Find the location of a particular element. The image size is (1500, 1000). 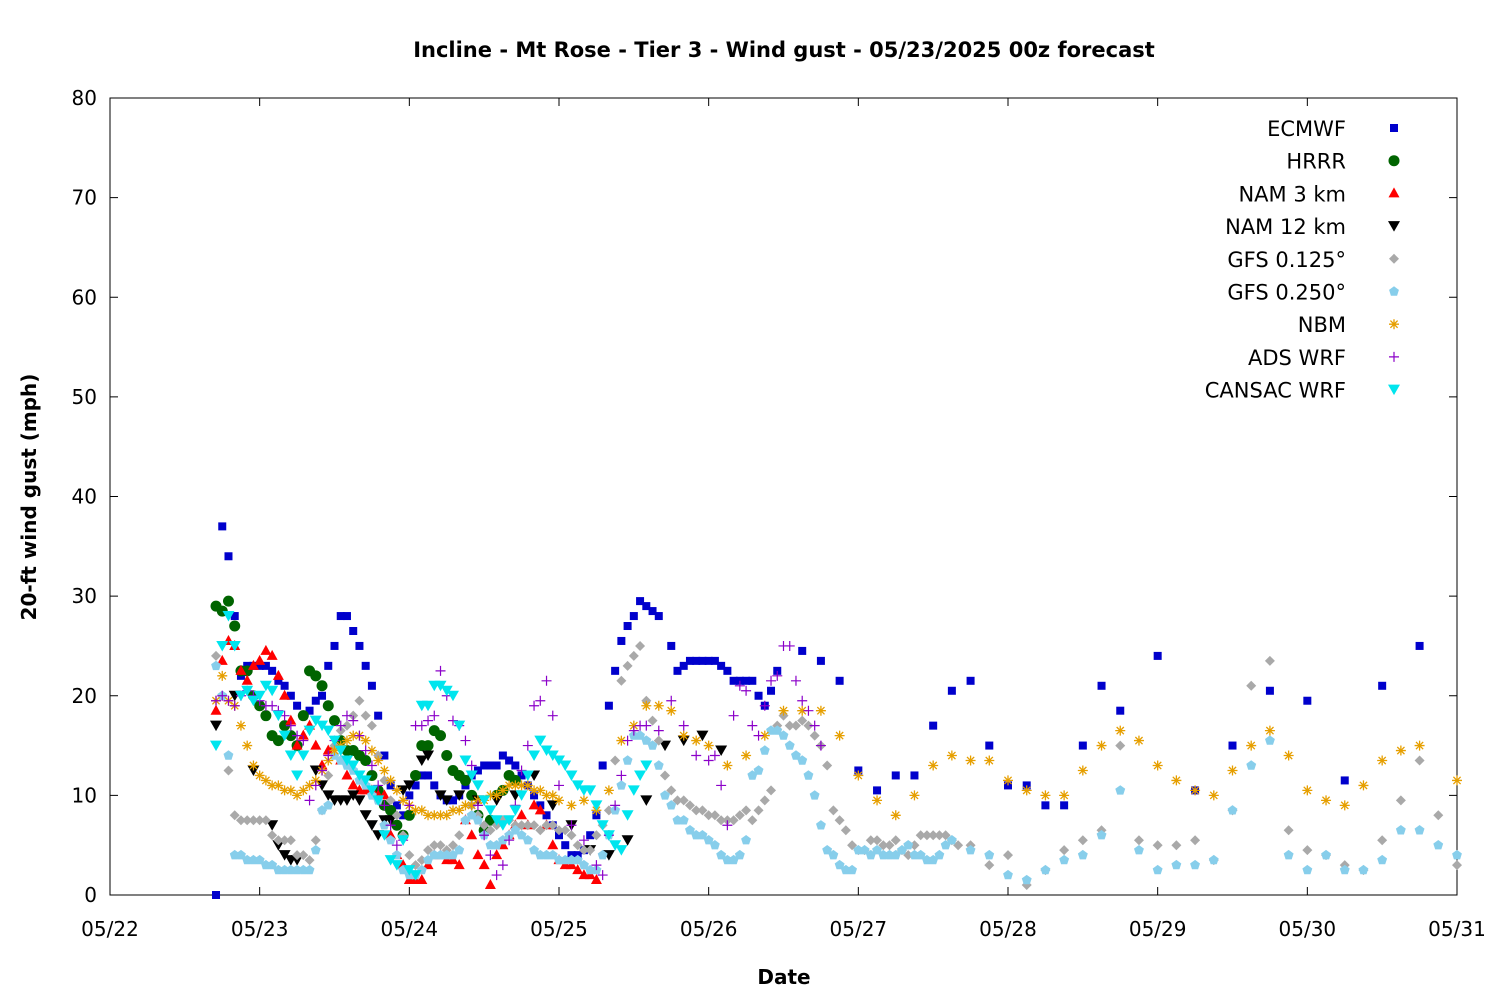

y-tick-label: 50 is located at coordinates (84, 397).